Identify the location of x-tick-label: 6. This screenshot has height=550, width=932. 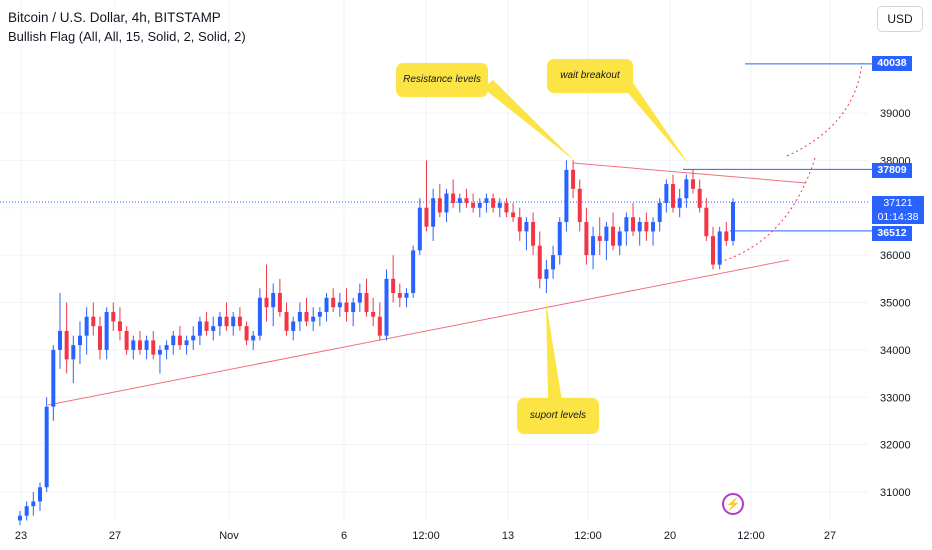
(344, 536).